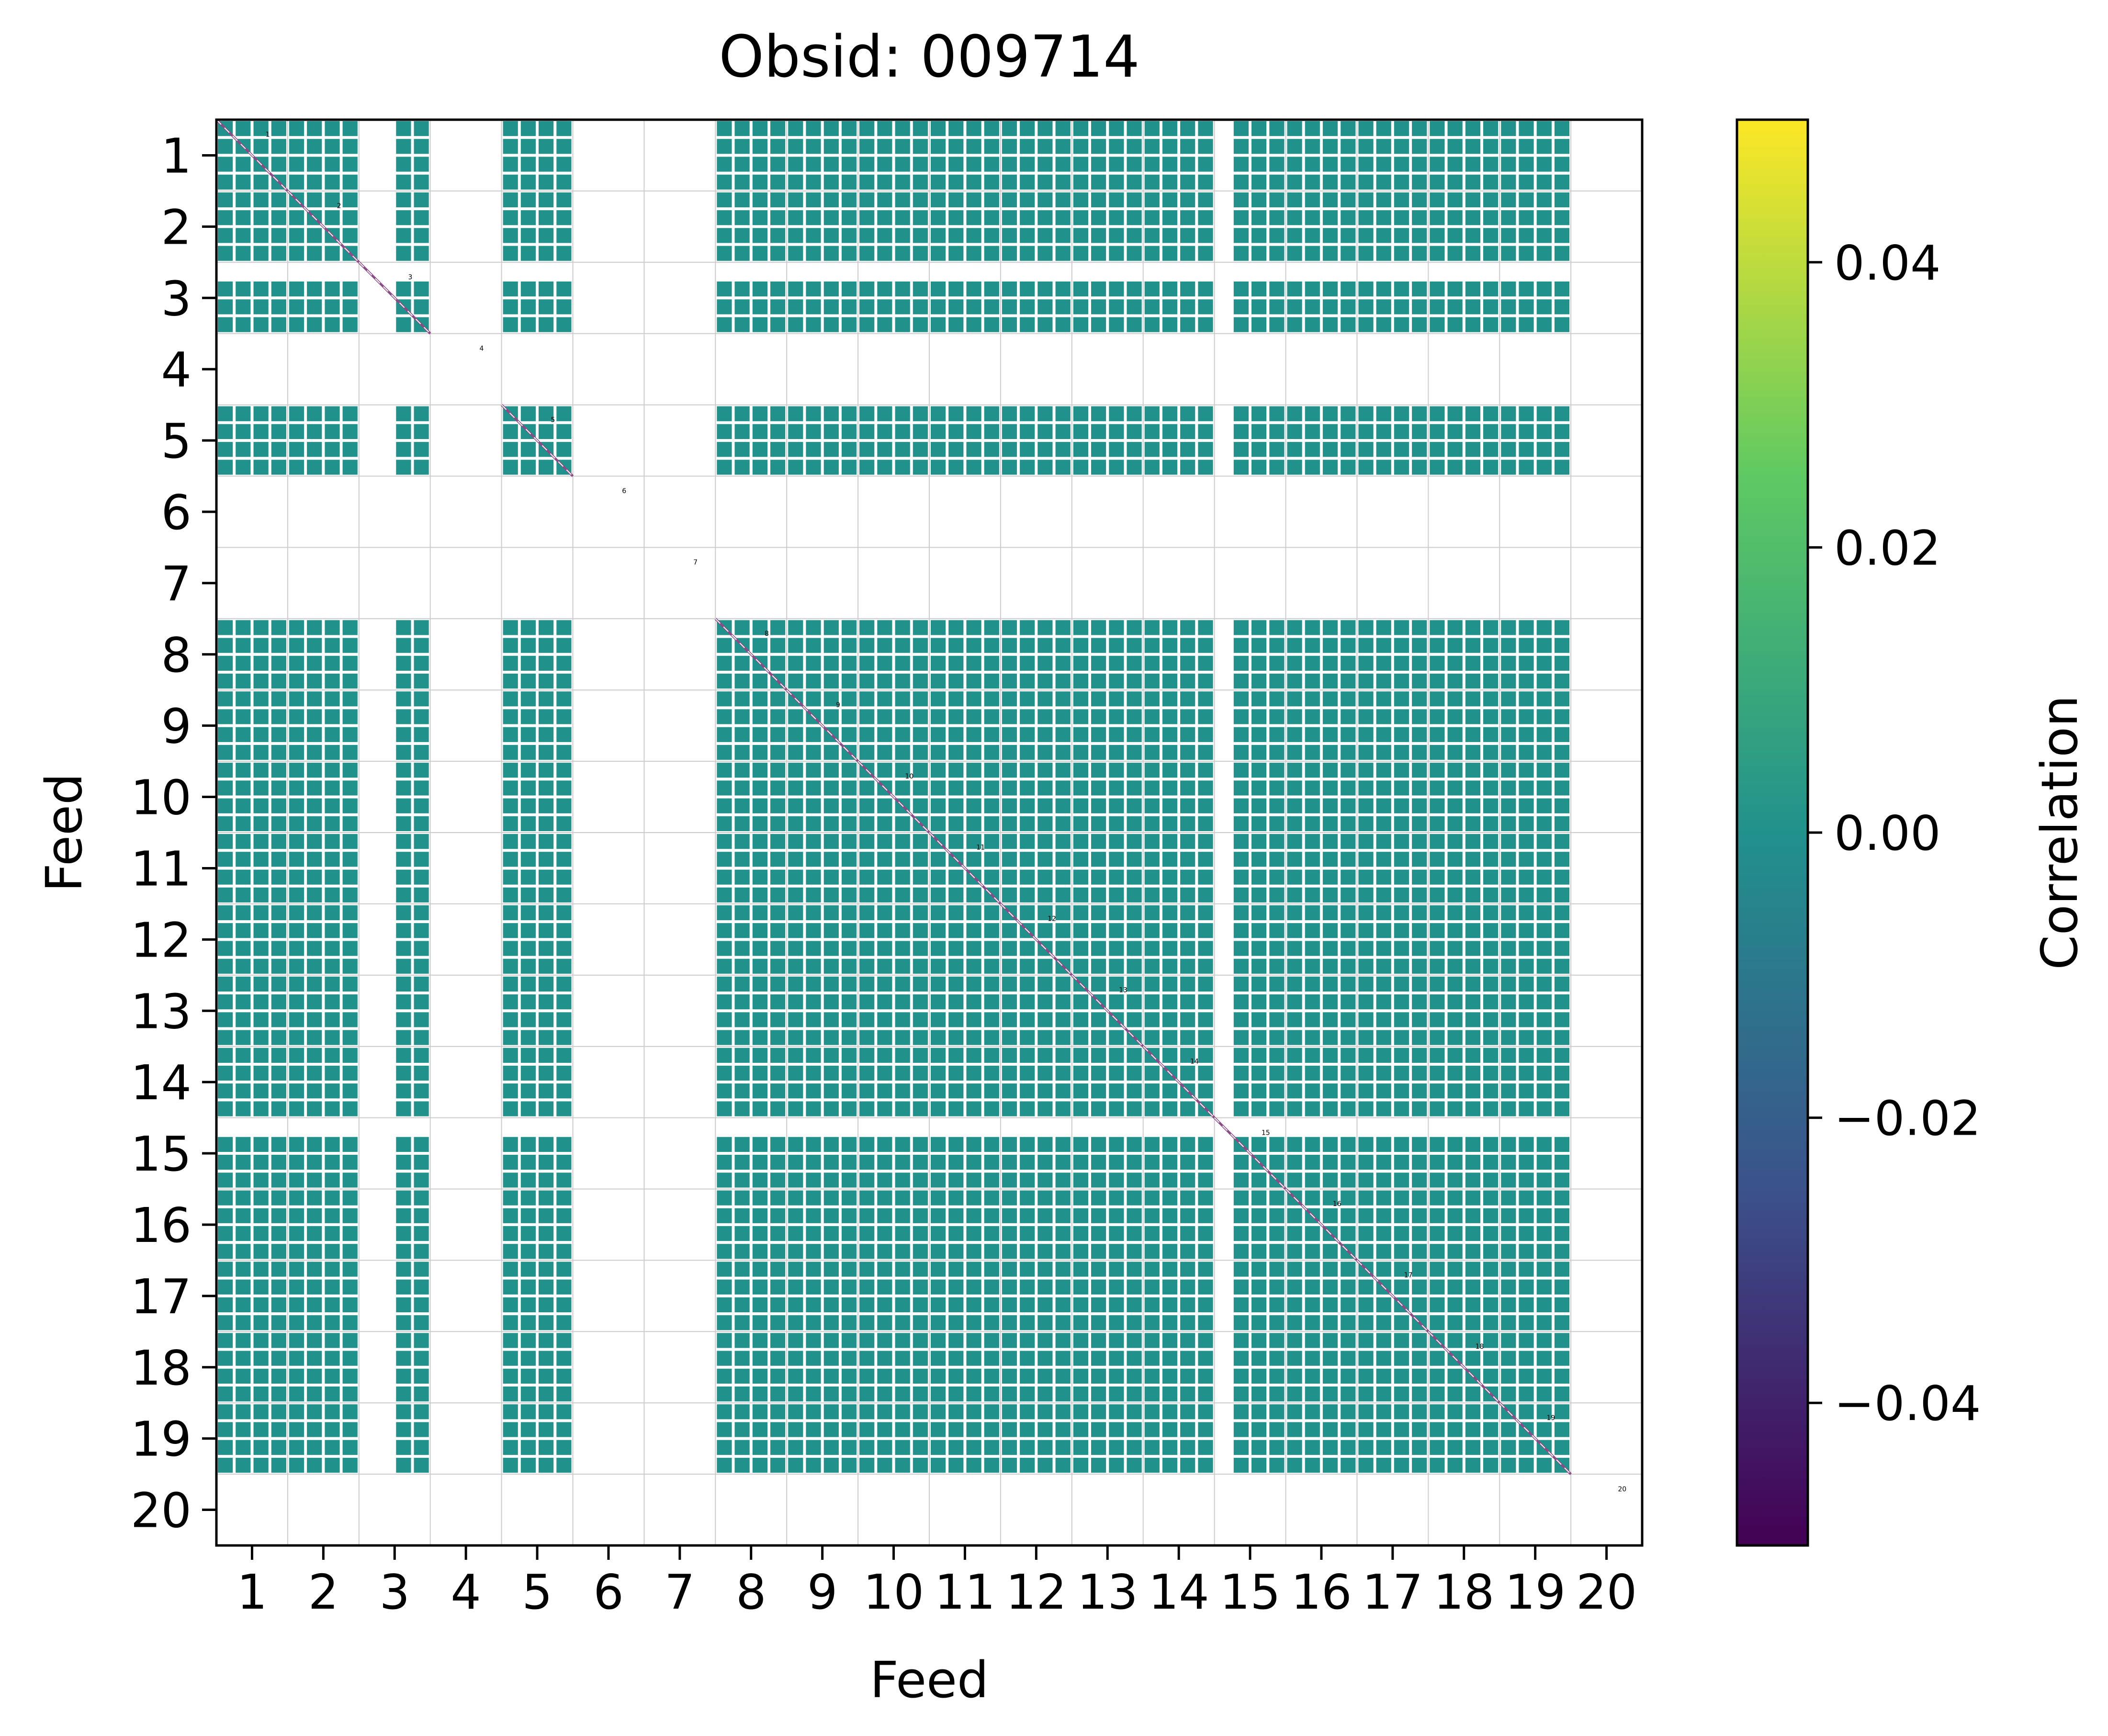 The height and width of the screenshot is (1736, 2108). What do you see at coordinates (1052, 919) in the screenshot?
I see `diagonal-feed-label: 12` at bounding box center [1052, 919].